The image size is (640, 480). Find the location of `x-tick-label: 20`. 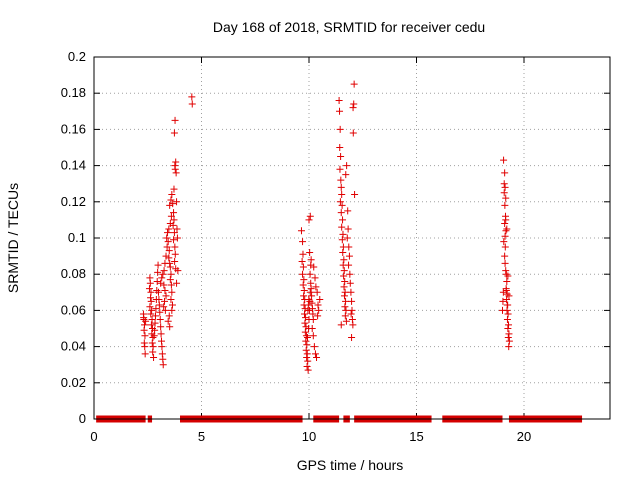

x-tick-label: 20 is located at coordinates (524, 436).